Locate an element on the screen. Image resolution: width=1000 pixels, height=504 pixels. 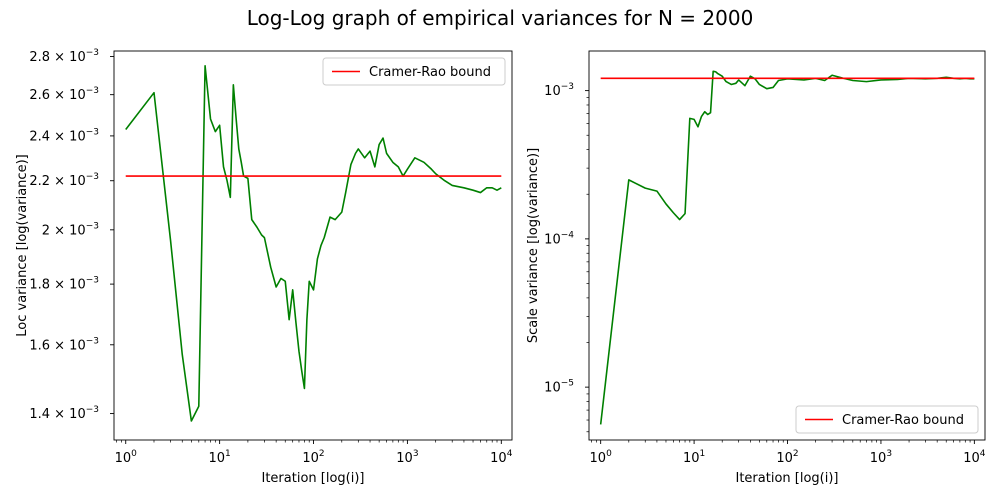
y-tick-label: 1.8 × 10⁻³ is located at coordinates (64, 284).